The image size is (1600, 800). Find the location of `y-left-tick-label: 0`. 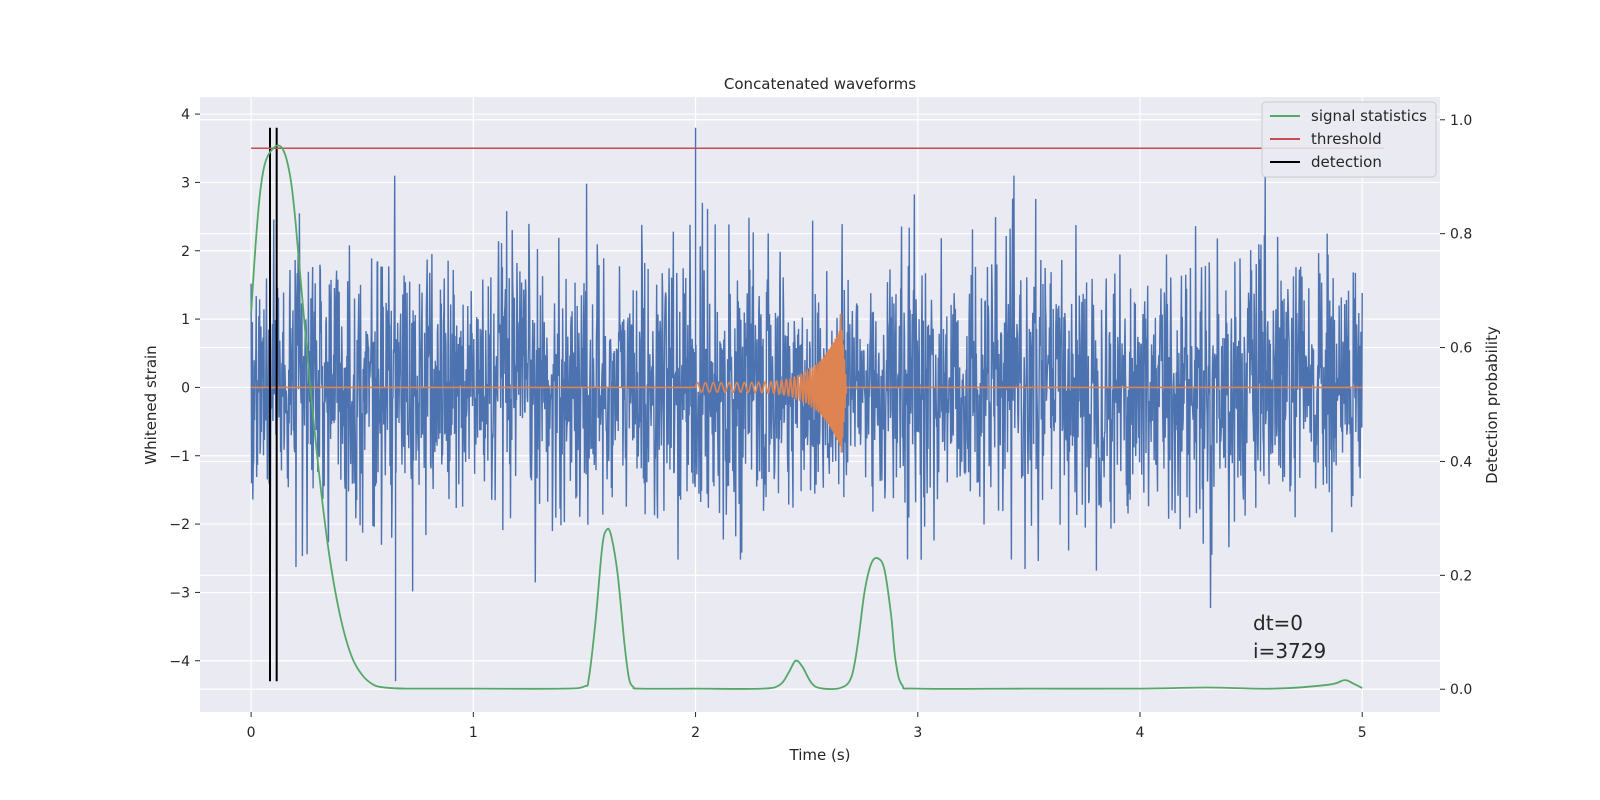

y-left-tick-label: 0 is located at coordinates (185, 388).